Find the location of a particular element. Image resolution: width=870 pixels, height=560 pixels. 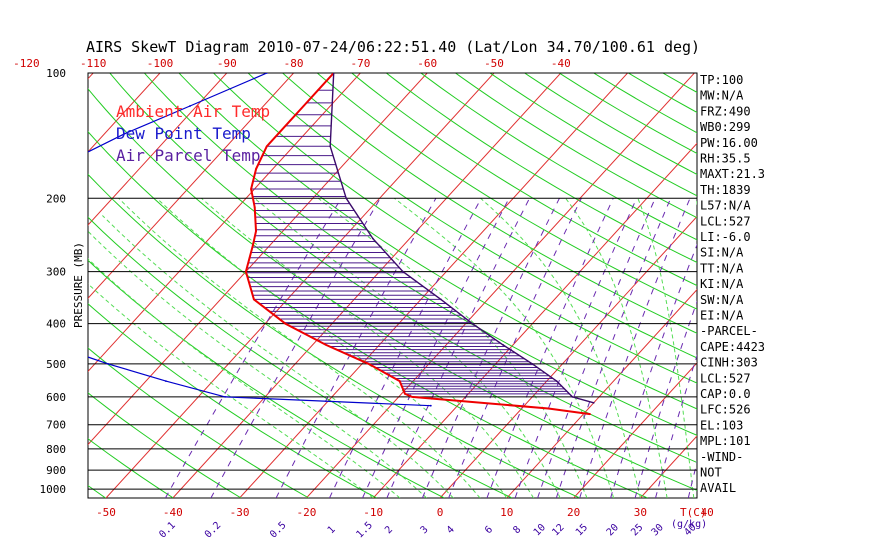

top-temperature-tick-label: -90 is located at coordinates (227, 63).